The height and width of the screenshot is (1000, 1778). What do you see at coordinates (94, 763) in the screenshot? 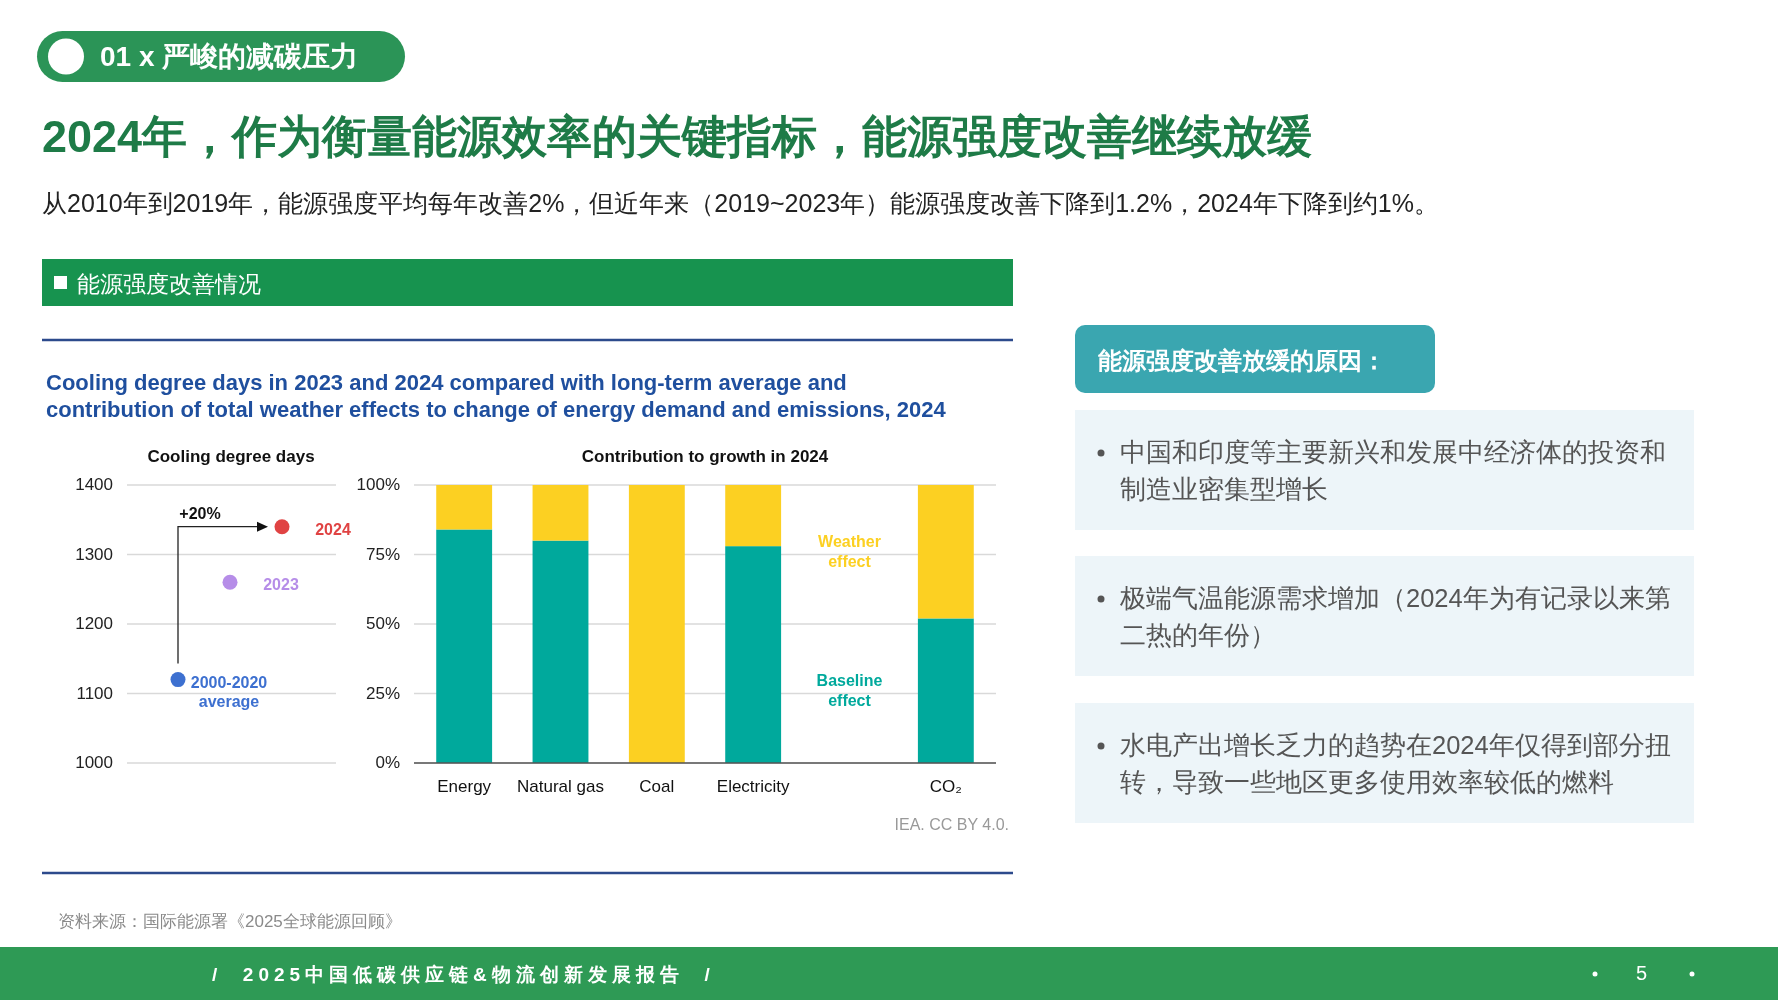
I see `y-tick-label: 1000` at bounding box center [94, 763].